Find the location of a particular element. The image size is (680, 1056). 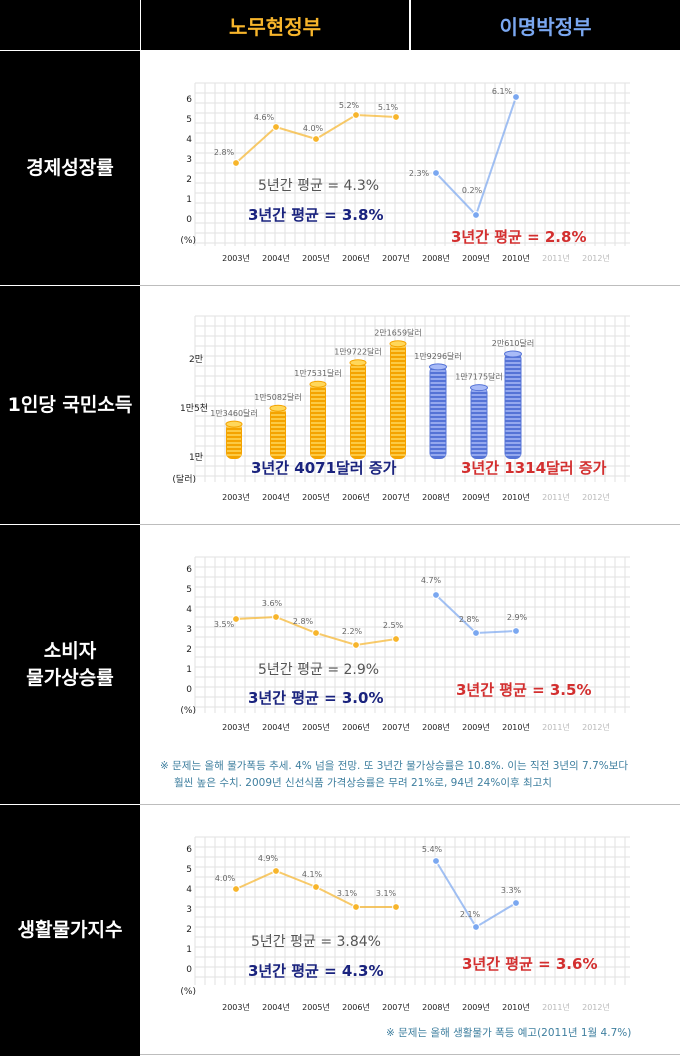

data-label: 1만7531달러 is located at coordinates (318, 373).